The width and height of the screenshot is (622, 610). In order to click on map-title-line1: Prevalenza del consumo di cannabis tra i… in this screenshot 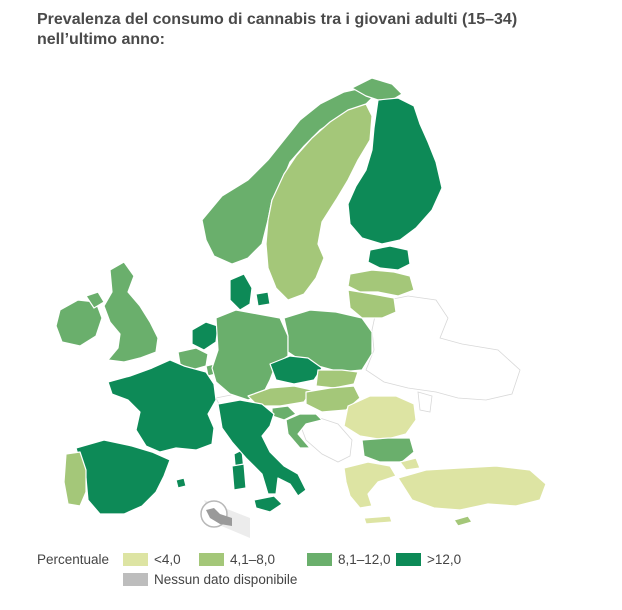, I will do `click(277, 19)`.